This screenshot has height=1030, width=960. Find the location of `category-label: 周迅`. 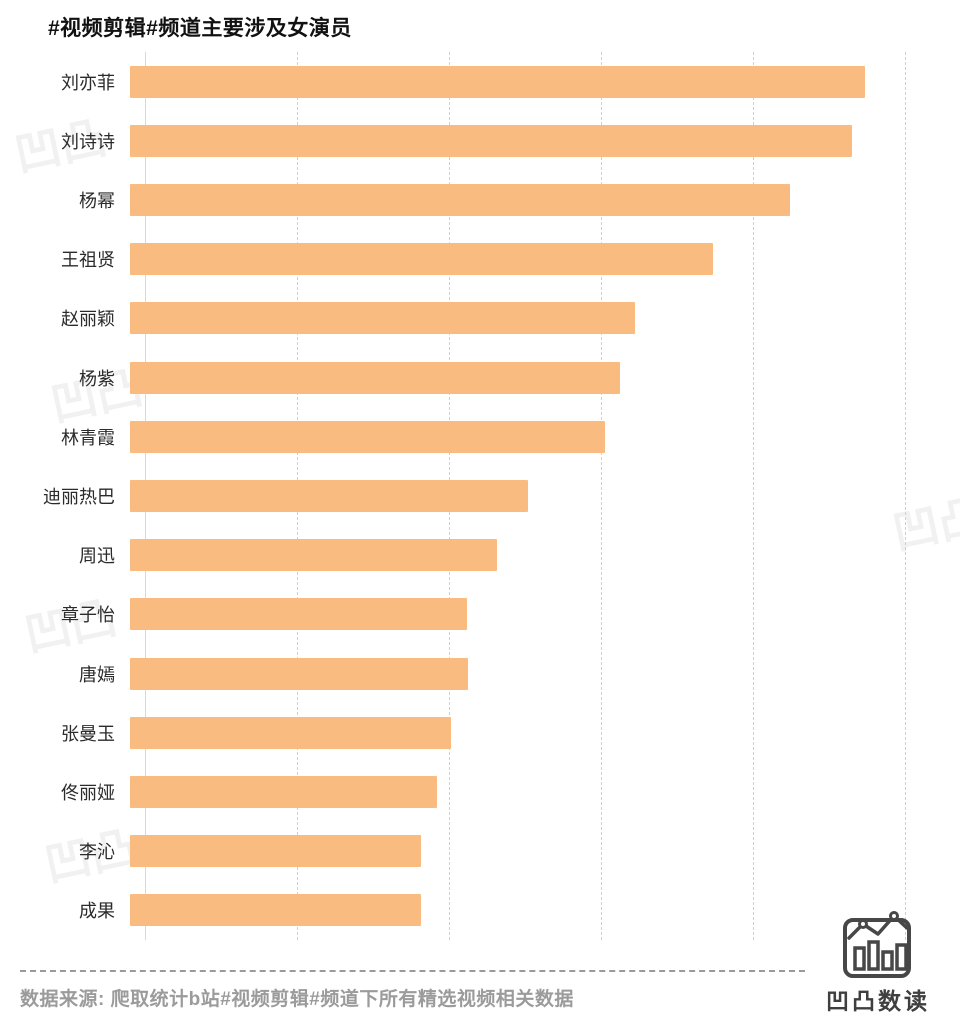

category-label: 周迅 is located at coordinates (97, 556).